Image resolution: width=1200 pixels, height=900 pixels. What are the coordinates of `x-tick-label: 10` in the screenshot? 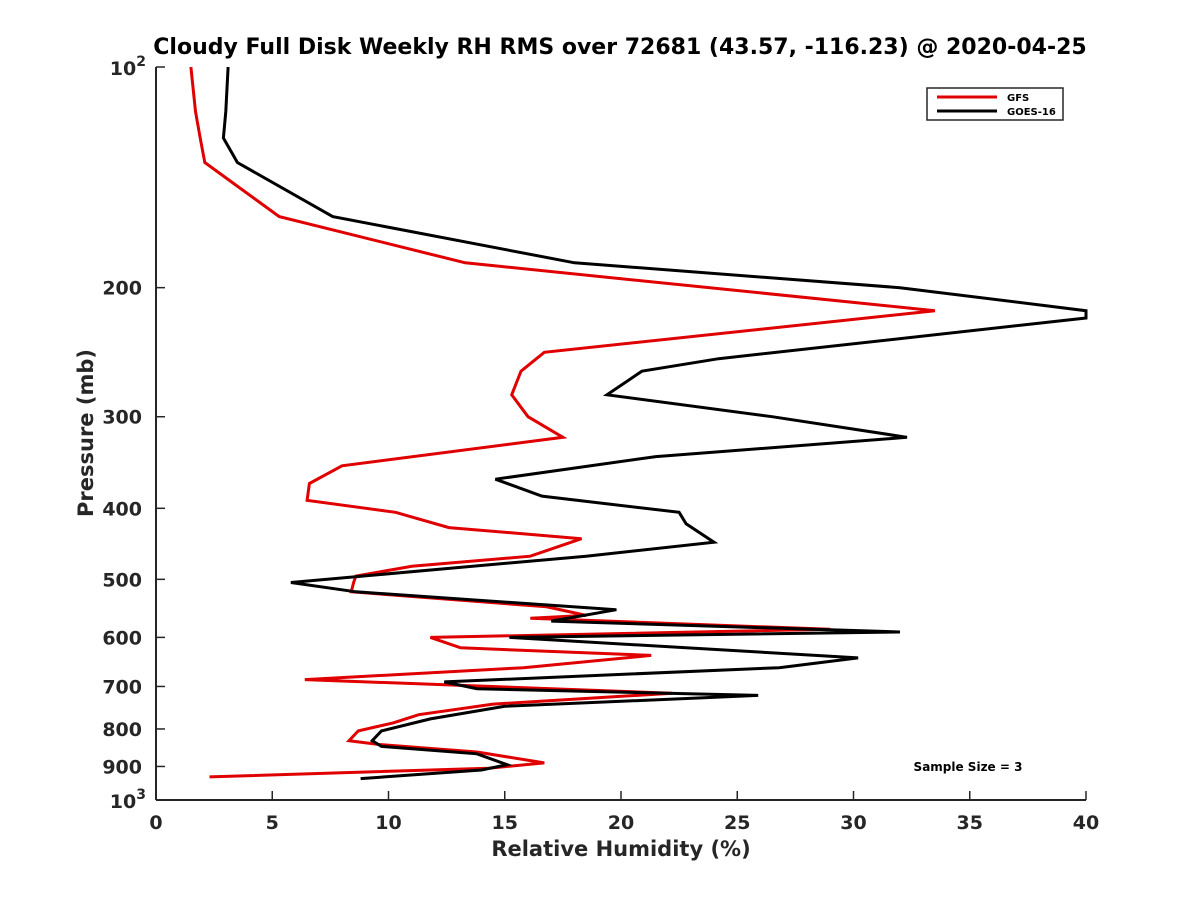 It's located at (388, 823).